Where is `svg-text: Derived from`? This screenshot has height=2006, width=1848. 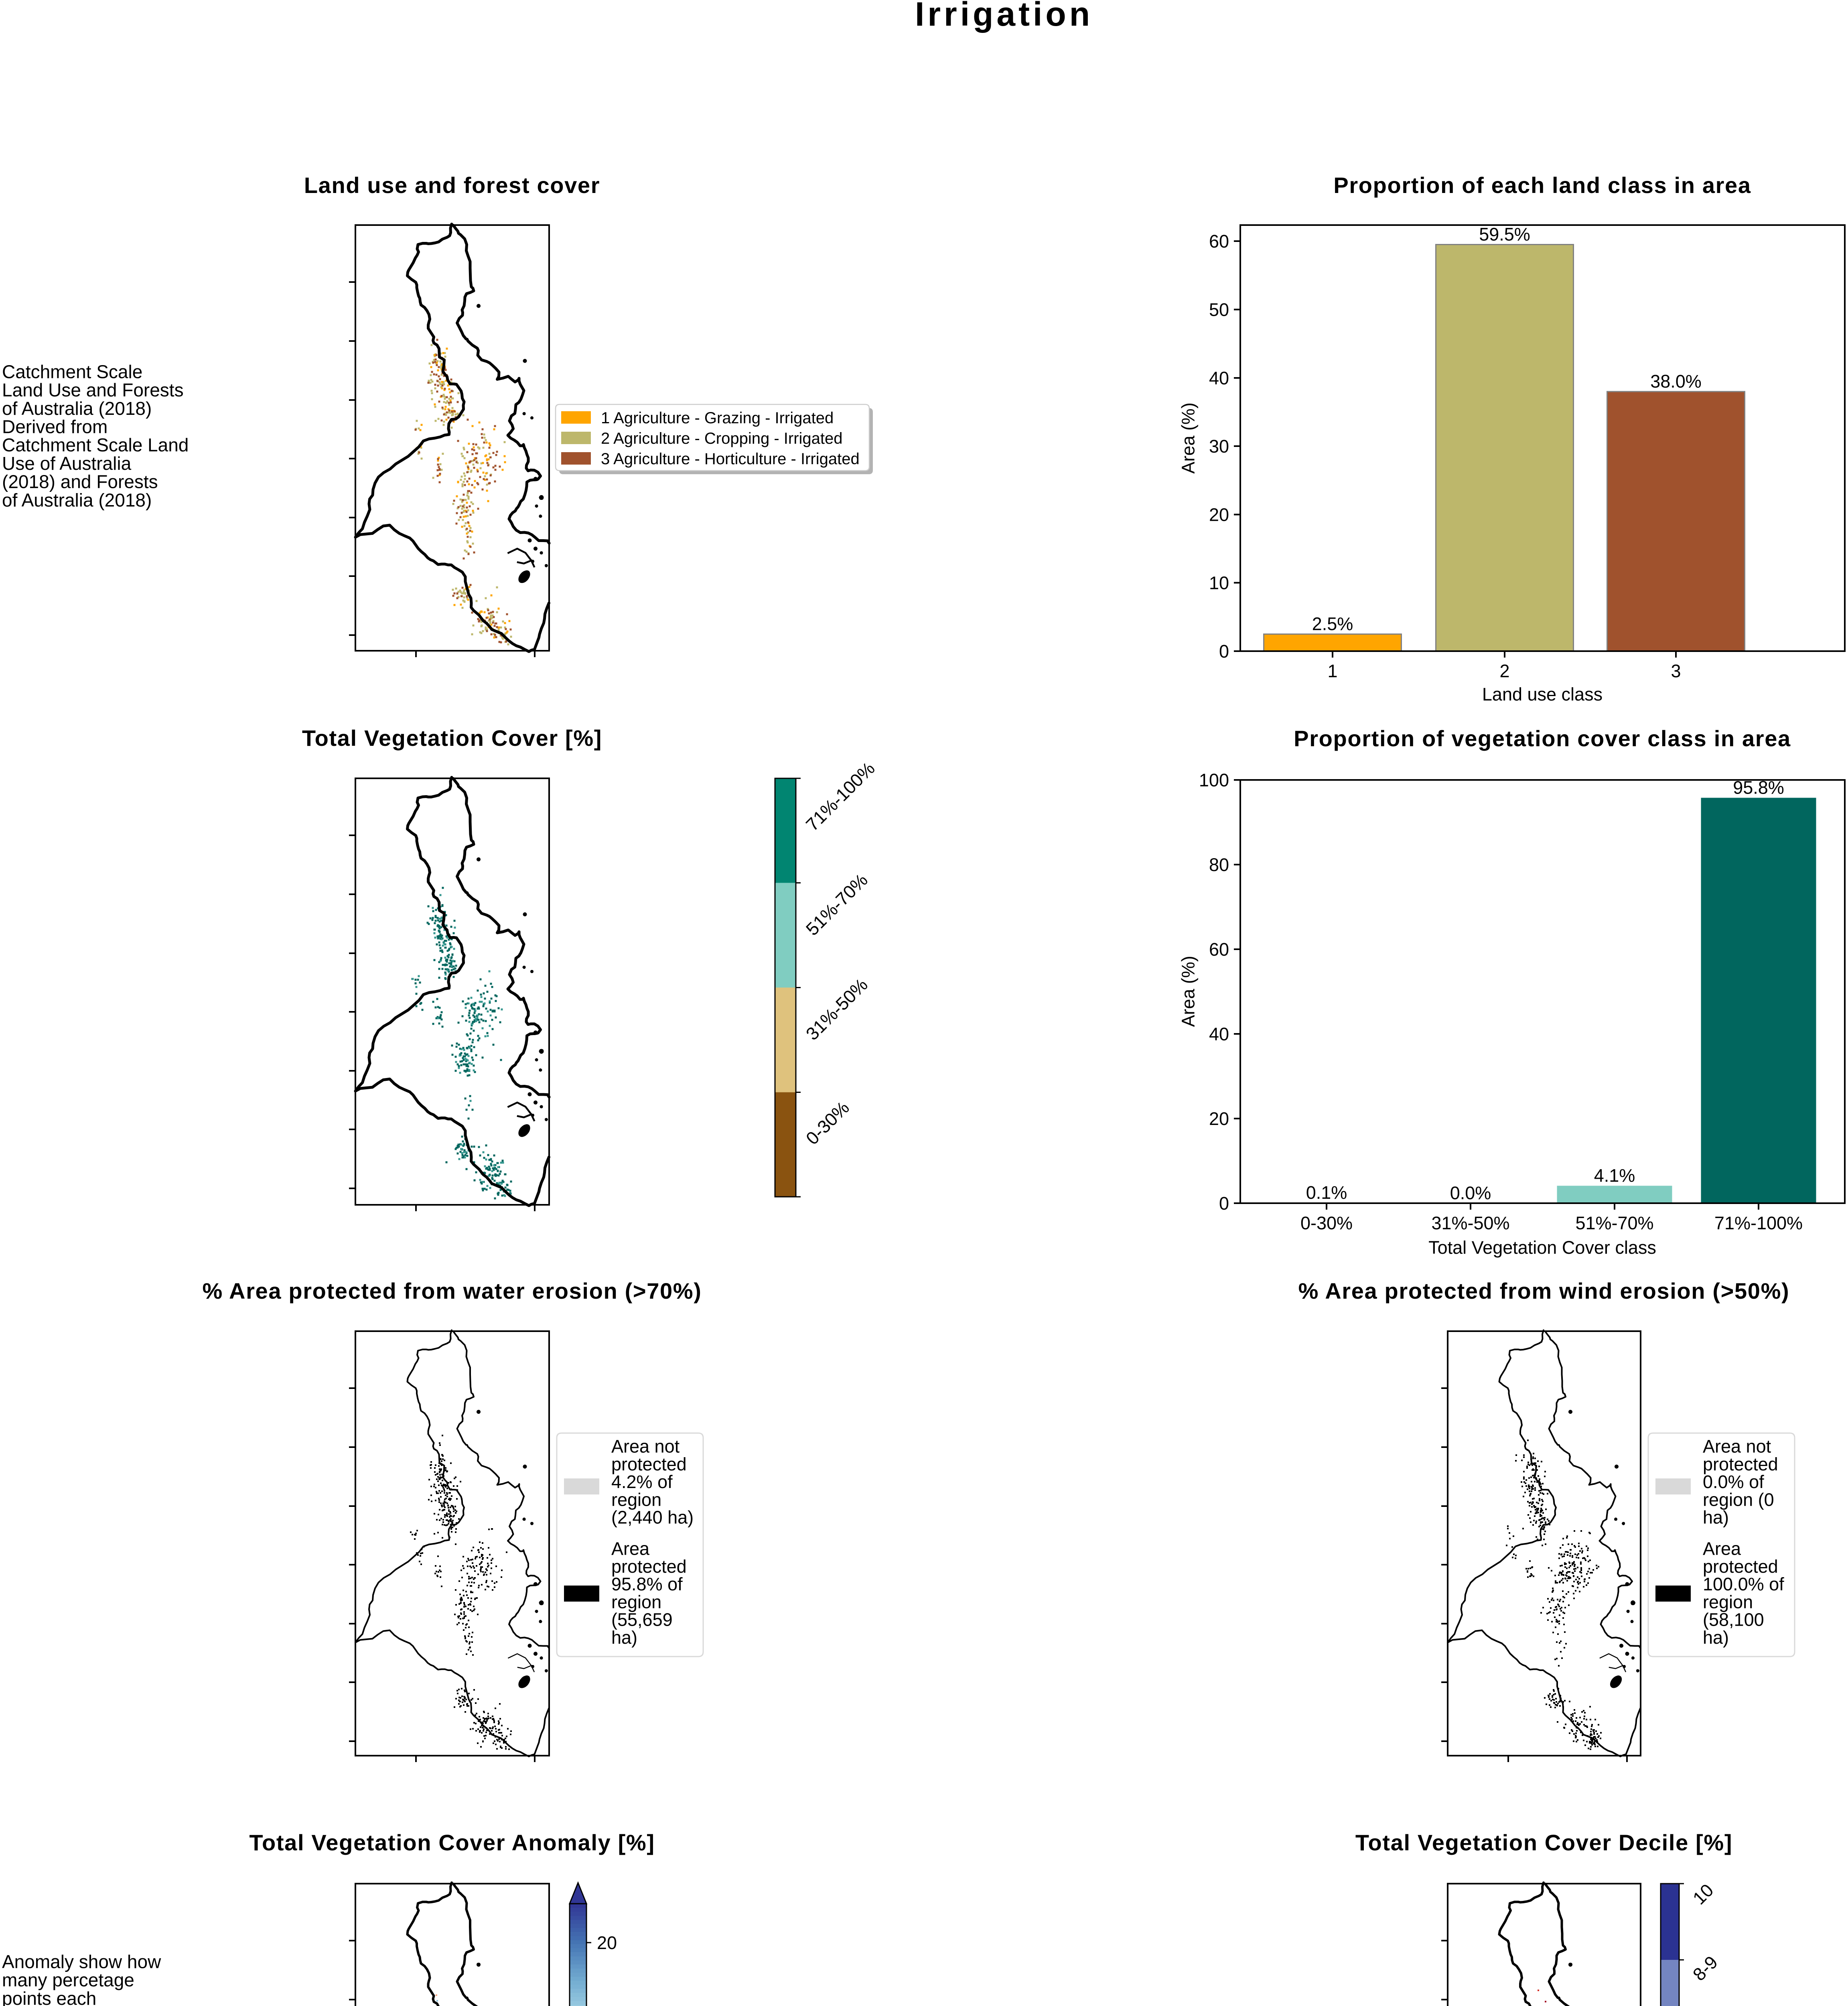 svg-text: Derived from is located at coordinates (55, 427).